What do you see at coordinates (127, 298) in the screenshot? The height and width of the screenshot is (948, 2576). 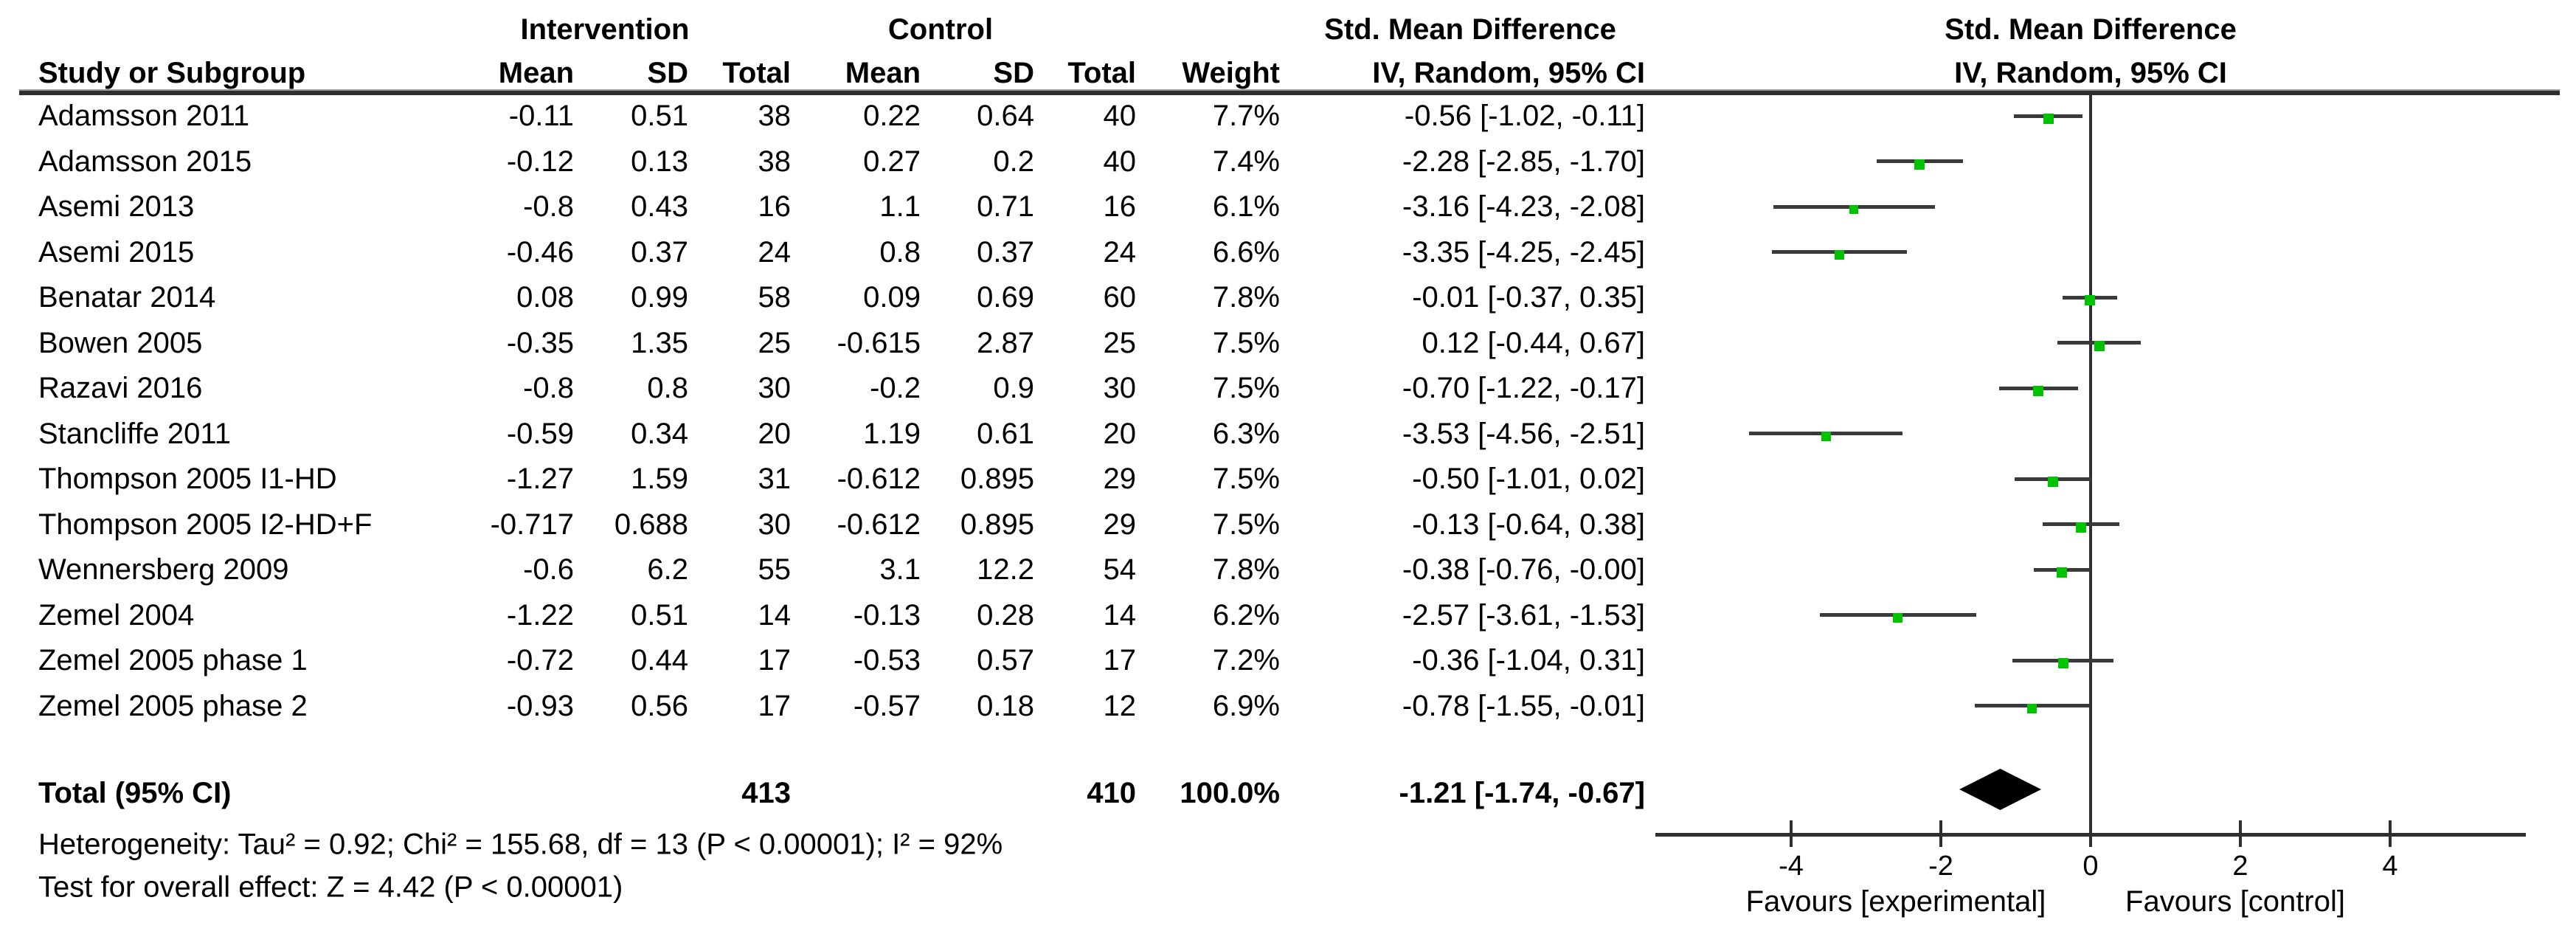 I see `cell-study-name: Benatar 2014` at bounding box center [127, 298].